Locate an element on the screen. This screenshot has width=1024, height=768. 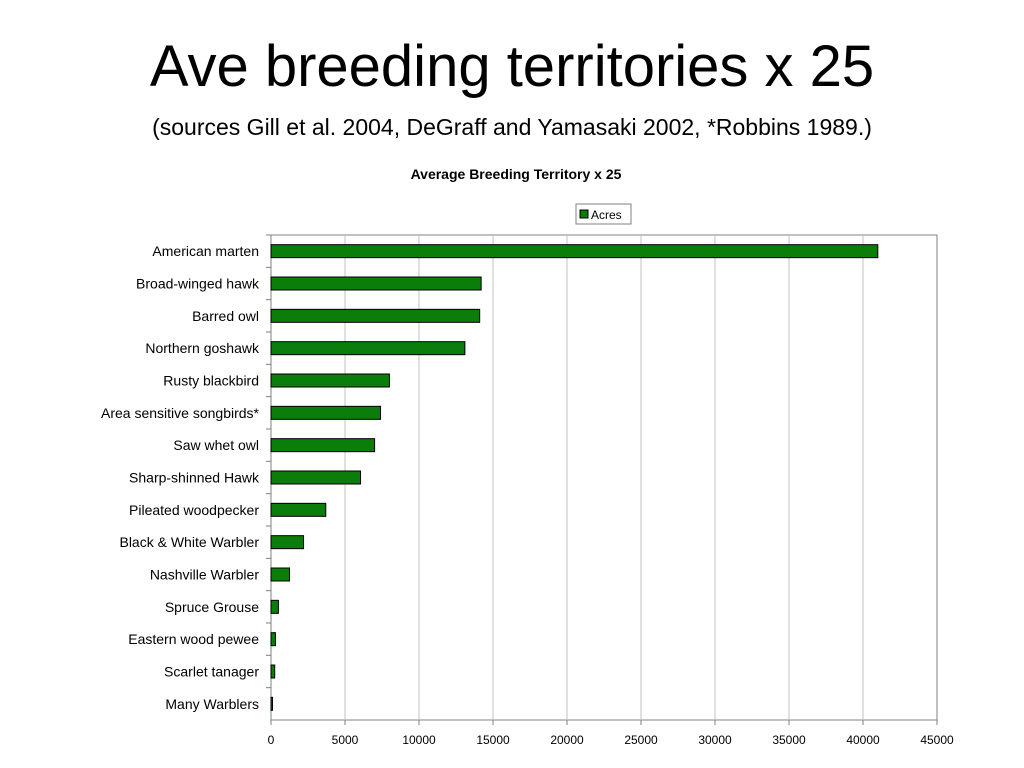
legend-swatch is located at coordinates (584, 214).